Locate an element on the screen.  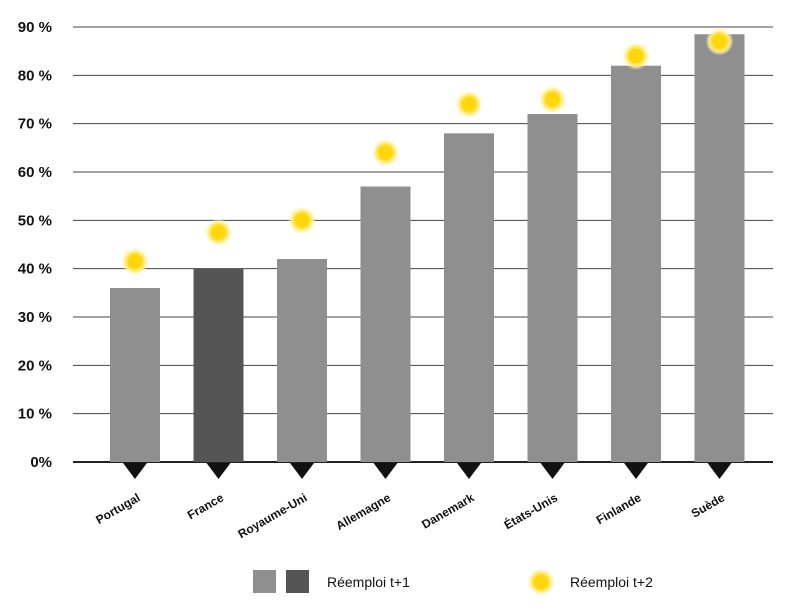
x-category-label: États-Unis is located at coordinates (530, 510).